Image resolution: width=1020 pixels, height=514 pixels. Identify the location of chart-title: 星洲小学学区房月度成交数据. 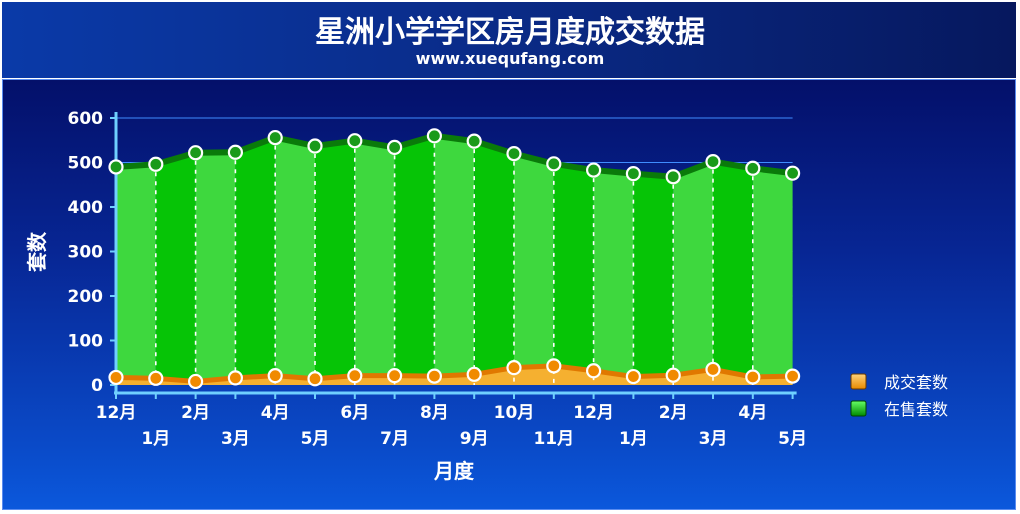
(510, 32).